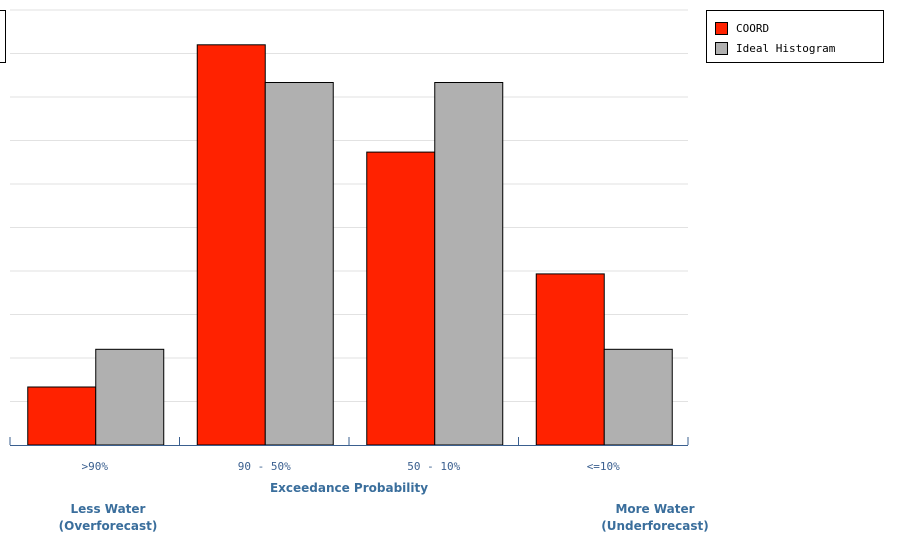 The height and width of the screenshot is (542, 897). I want to click on x-tick-label: >90%, so click(95, 466).